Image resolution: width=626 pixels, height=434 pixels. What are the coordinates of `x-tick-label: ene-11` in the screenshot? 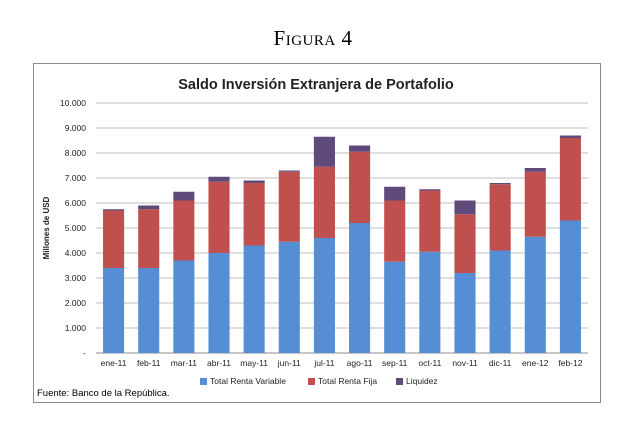 It's located at (114, 363).